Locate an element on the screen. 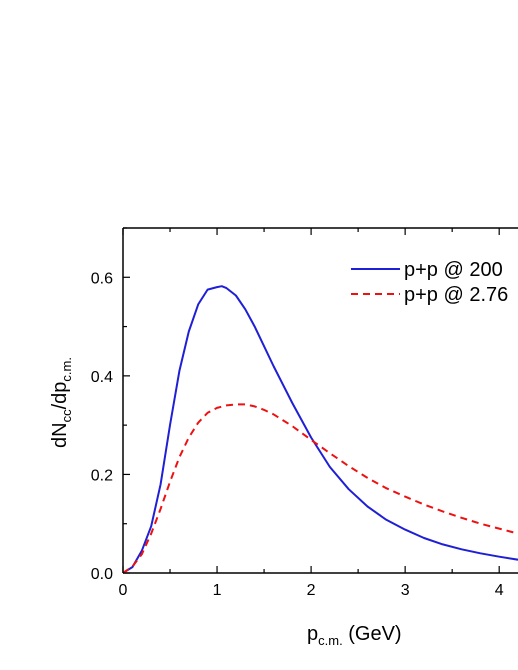 This screenshot has width=518, height=670. y-axis-title-sub1: cc is located at coordinates (66, 416).